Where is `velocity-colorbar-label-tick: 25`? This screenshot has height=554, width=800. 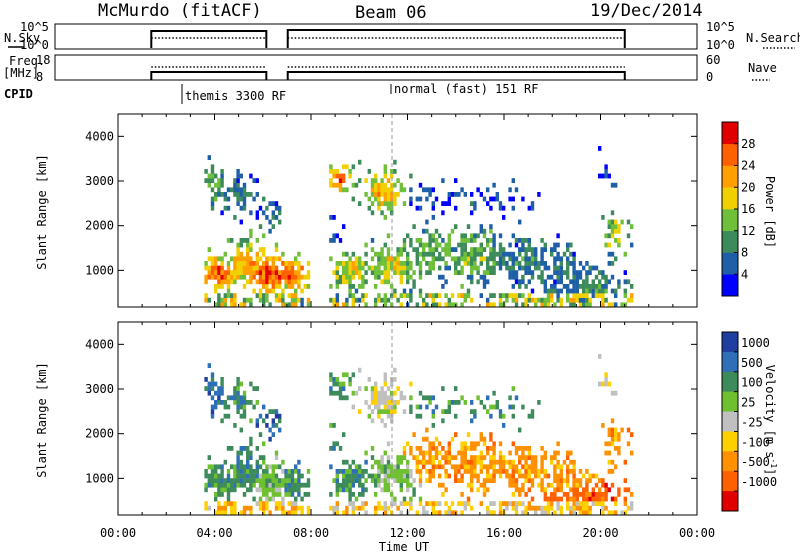 velocity-colorbar-label-tick: 25 is located at coordinates (748, 403).